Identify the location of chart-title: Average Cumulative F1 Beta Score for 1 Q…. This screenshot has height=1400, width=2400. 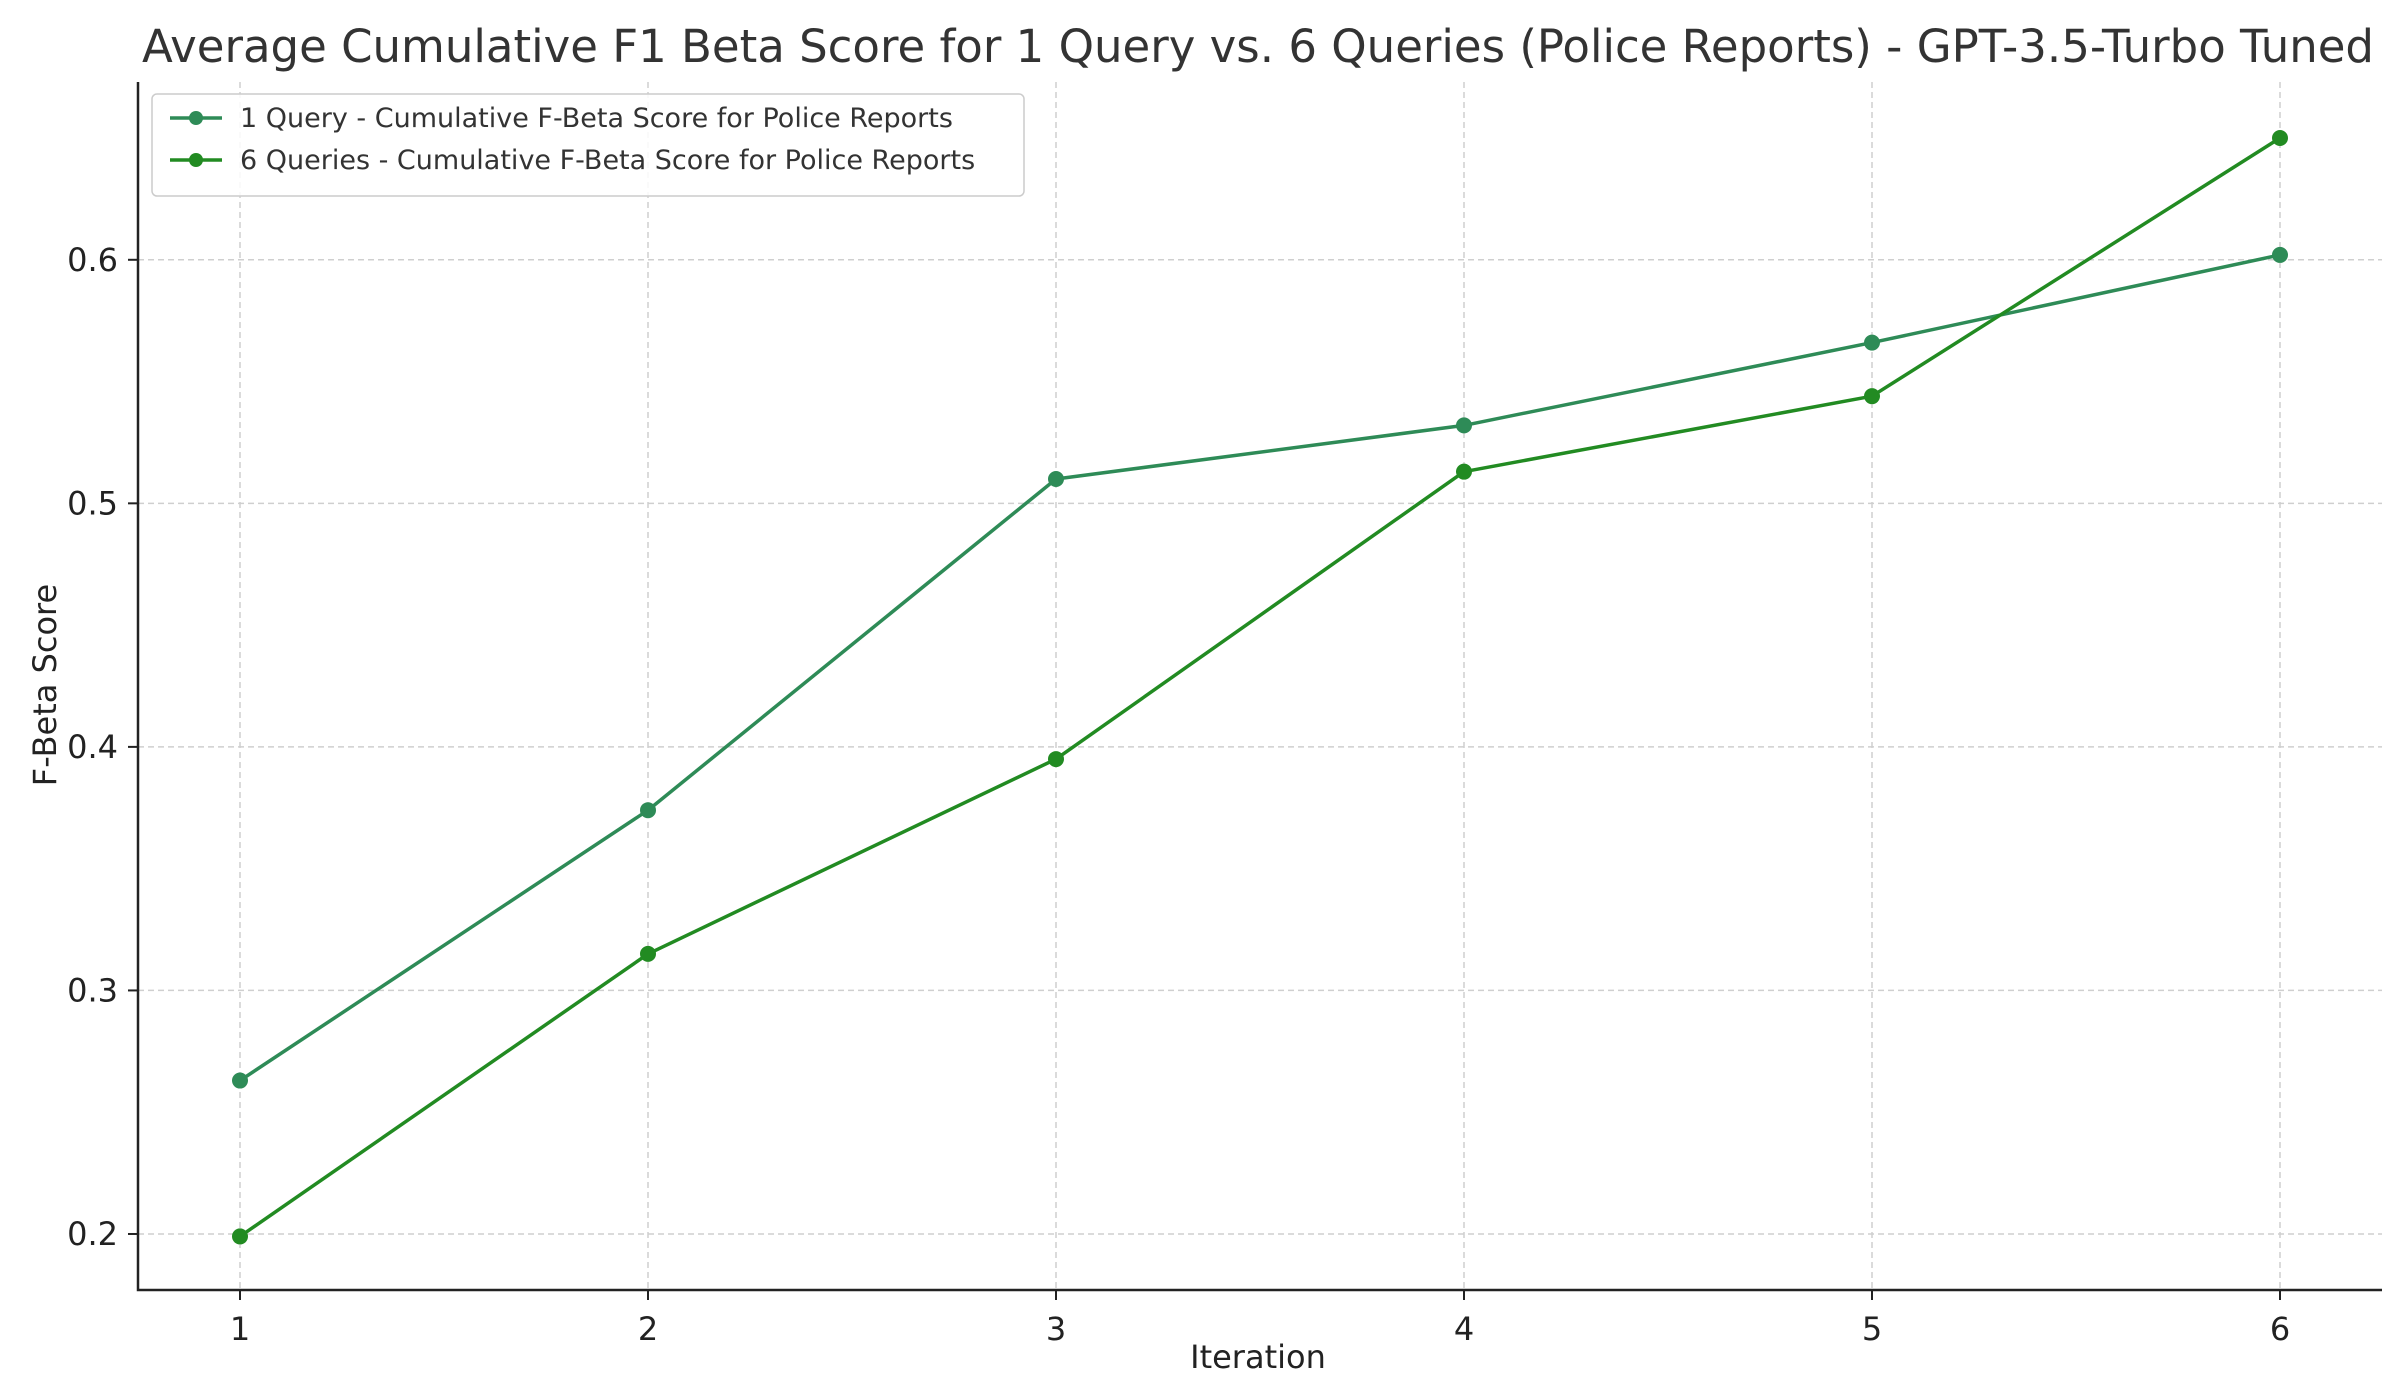
(1258, 46).